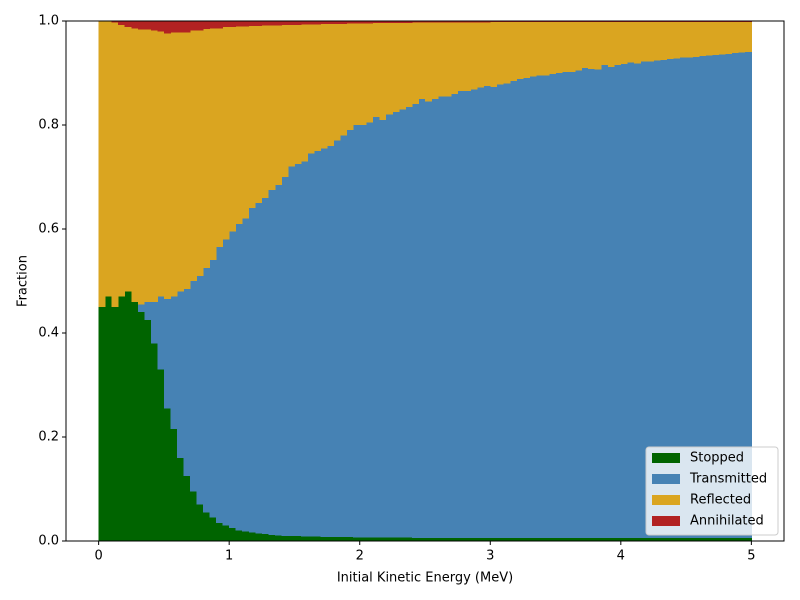  Describe the element at coordinates (48, 125) in the screenshot. I see `y-tick-label: 0.8` at that location.